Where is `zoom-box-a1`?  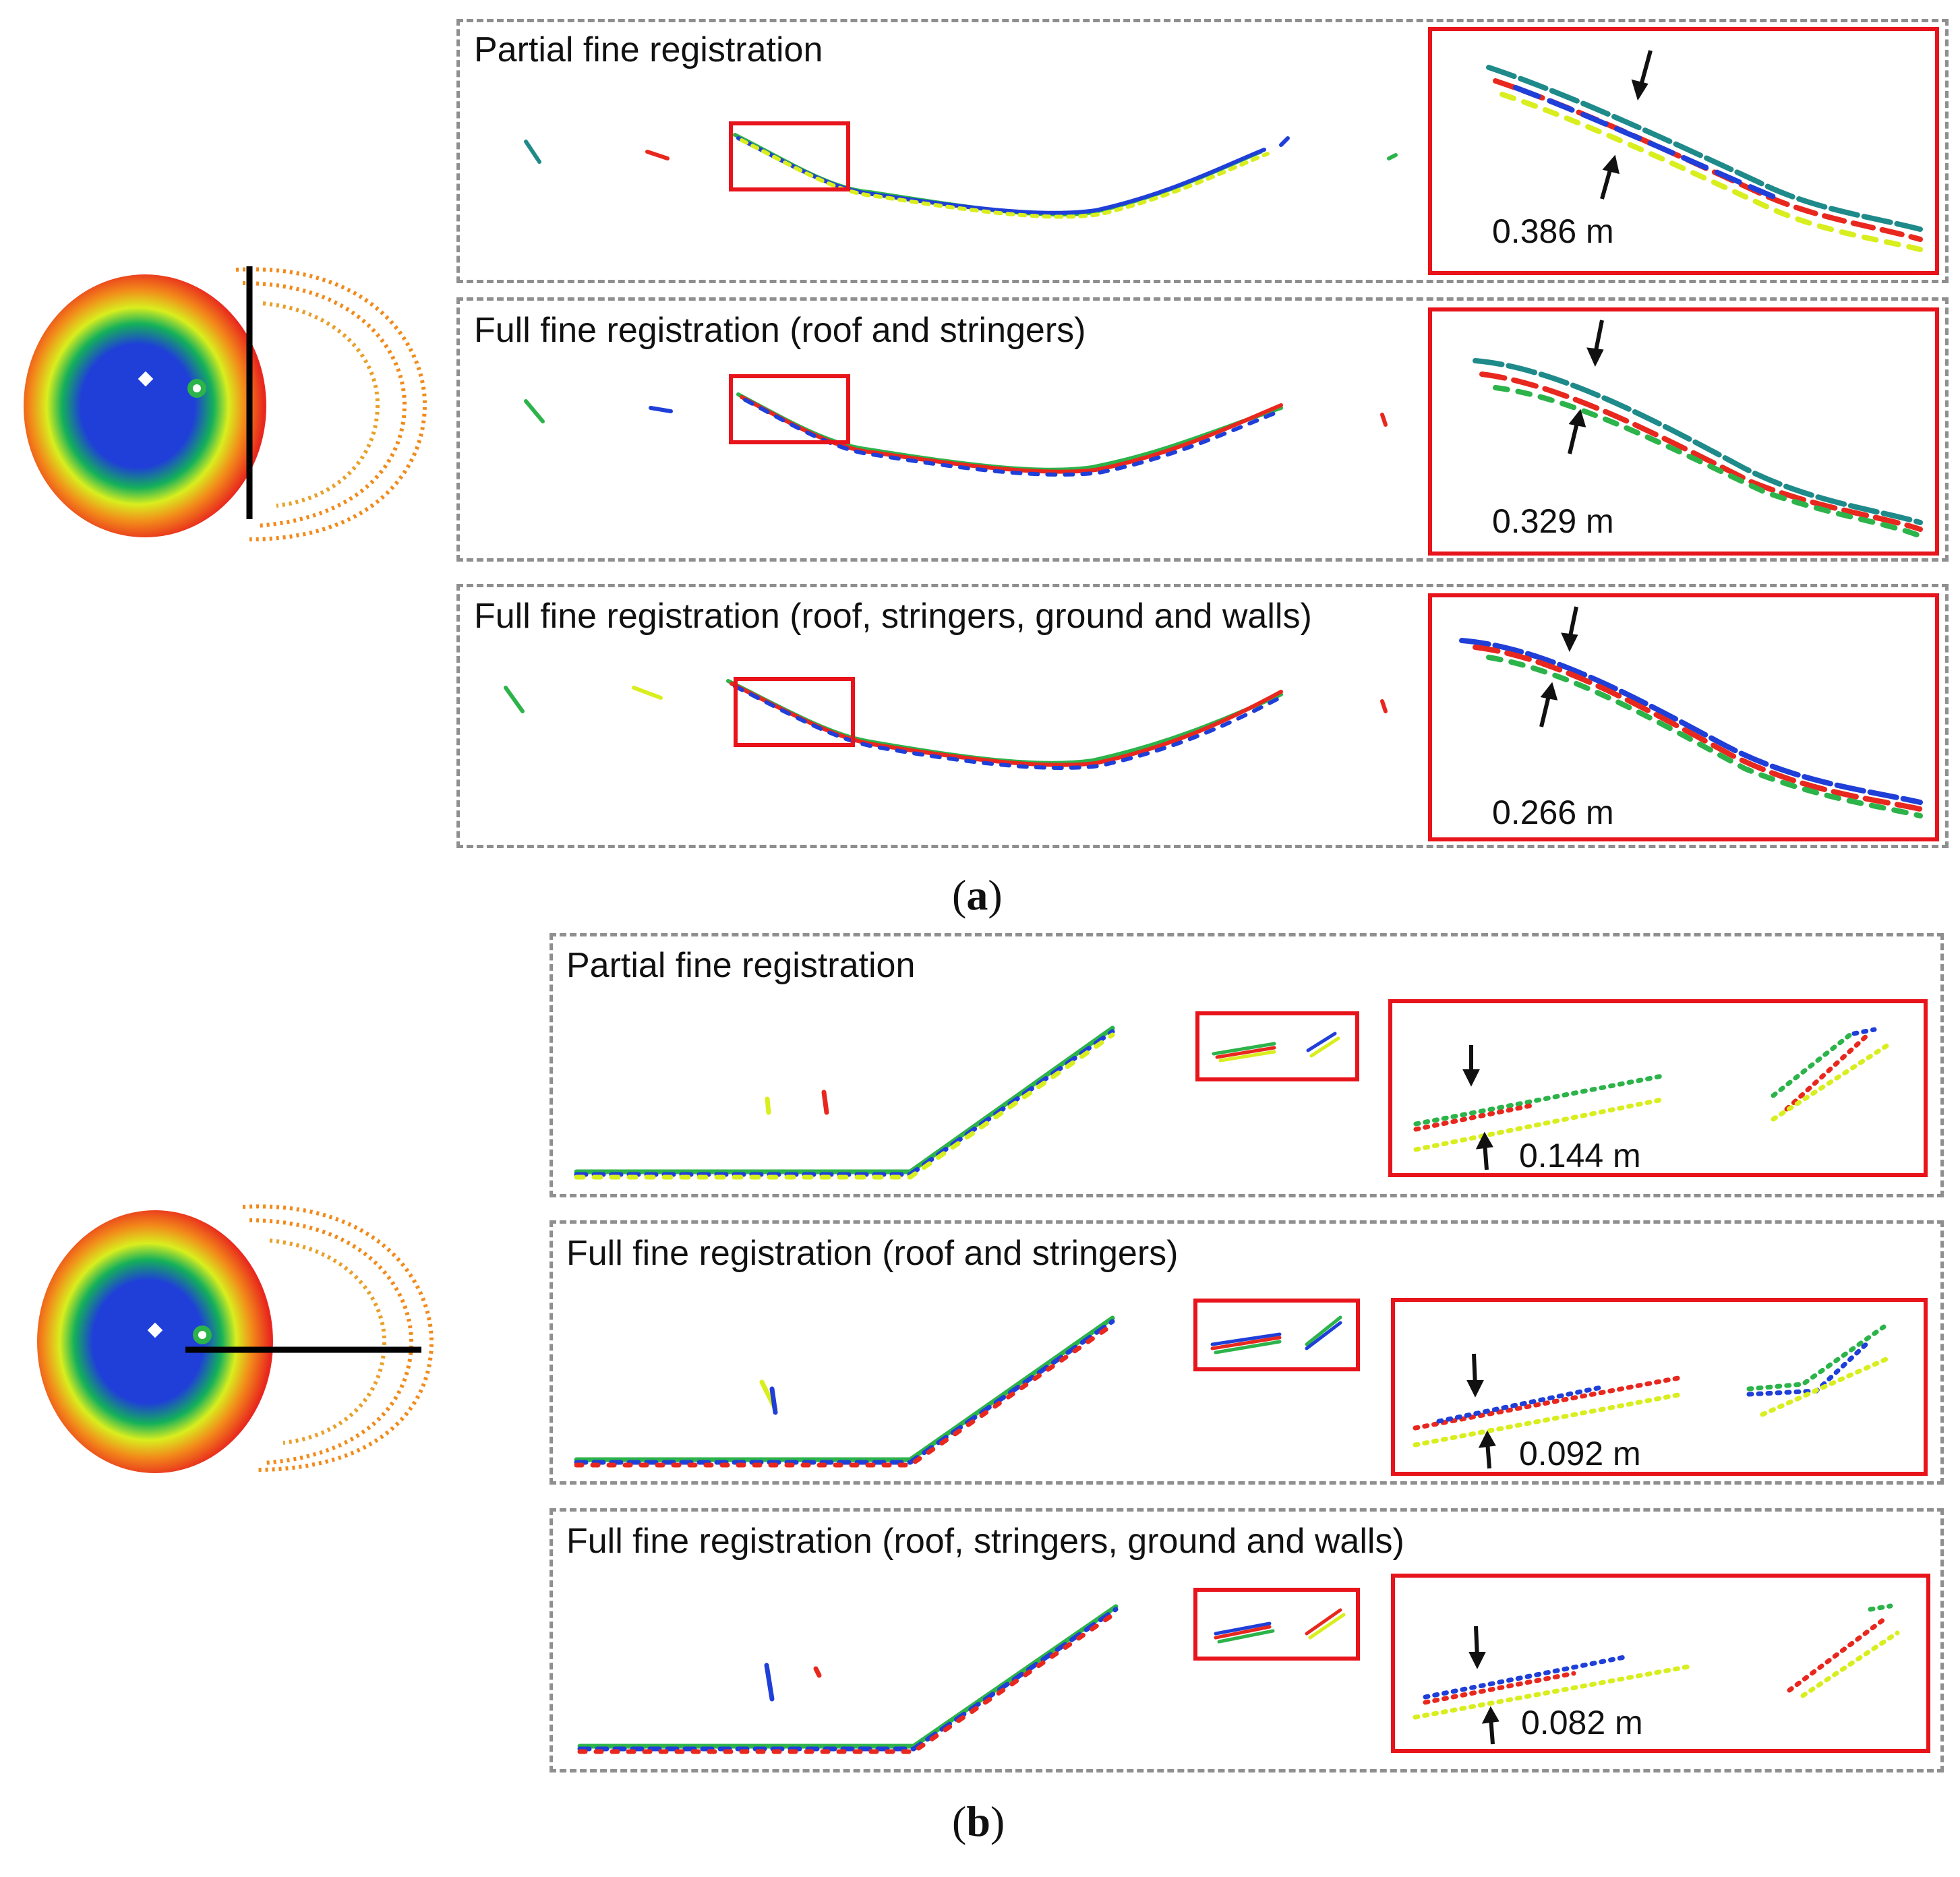
zoom-box-a1 is located at coordinates (1683, 151).